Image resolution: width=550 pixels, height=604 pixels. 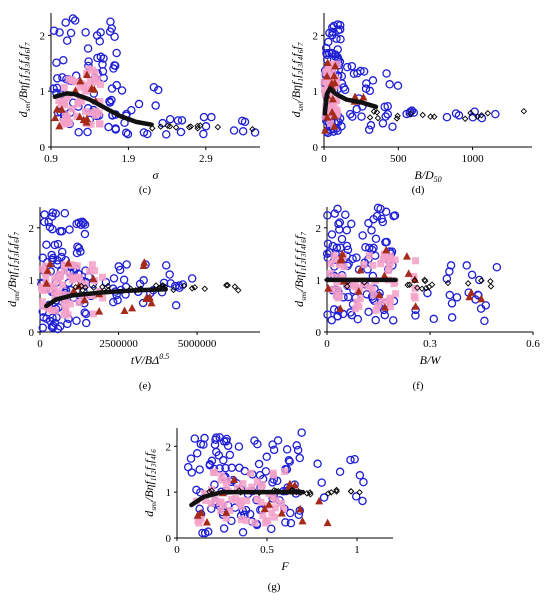 What do you see at coordinates (297, 79) in the screenshot?
I see `y-axis-label: dsmi/Bηf1 f2 f3 f4 f6 f7` at bounding box center [297, 79].